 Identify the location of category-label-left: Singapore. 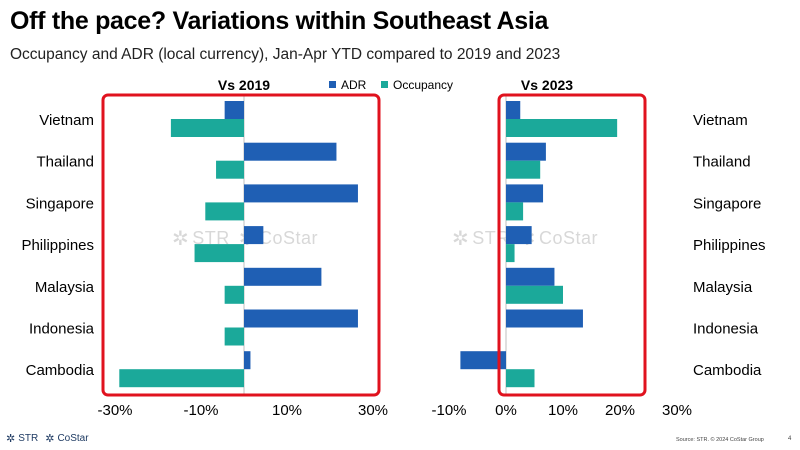
(60, 203).